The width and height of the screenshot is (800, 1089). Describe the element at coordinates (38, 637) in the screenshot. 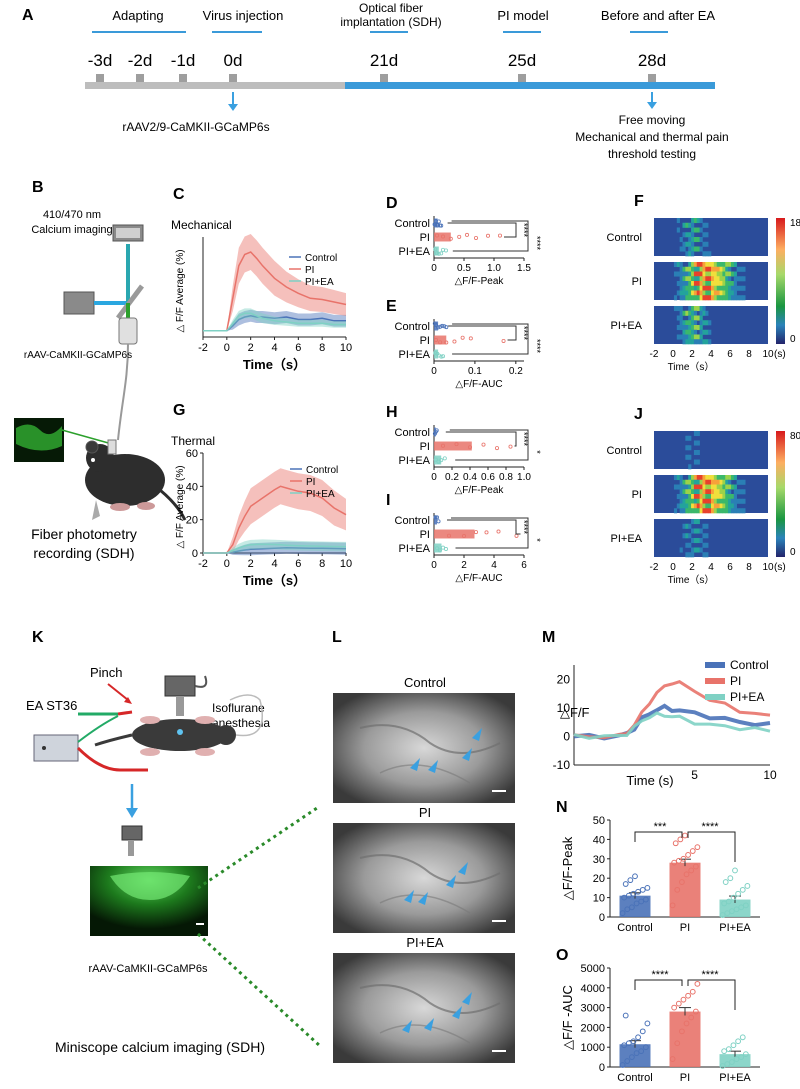

I see `panel-letter-k: K` at that location.